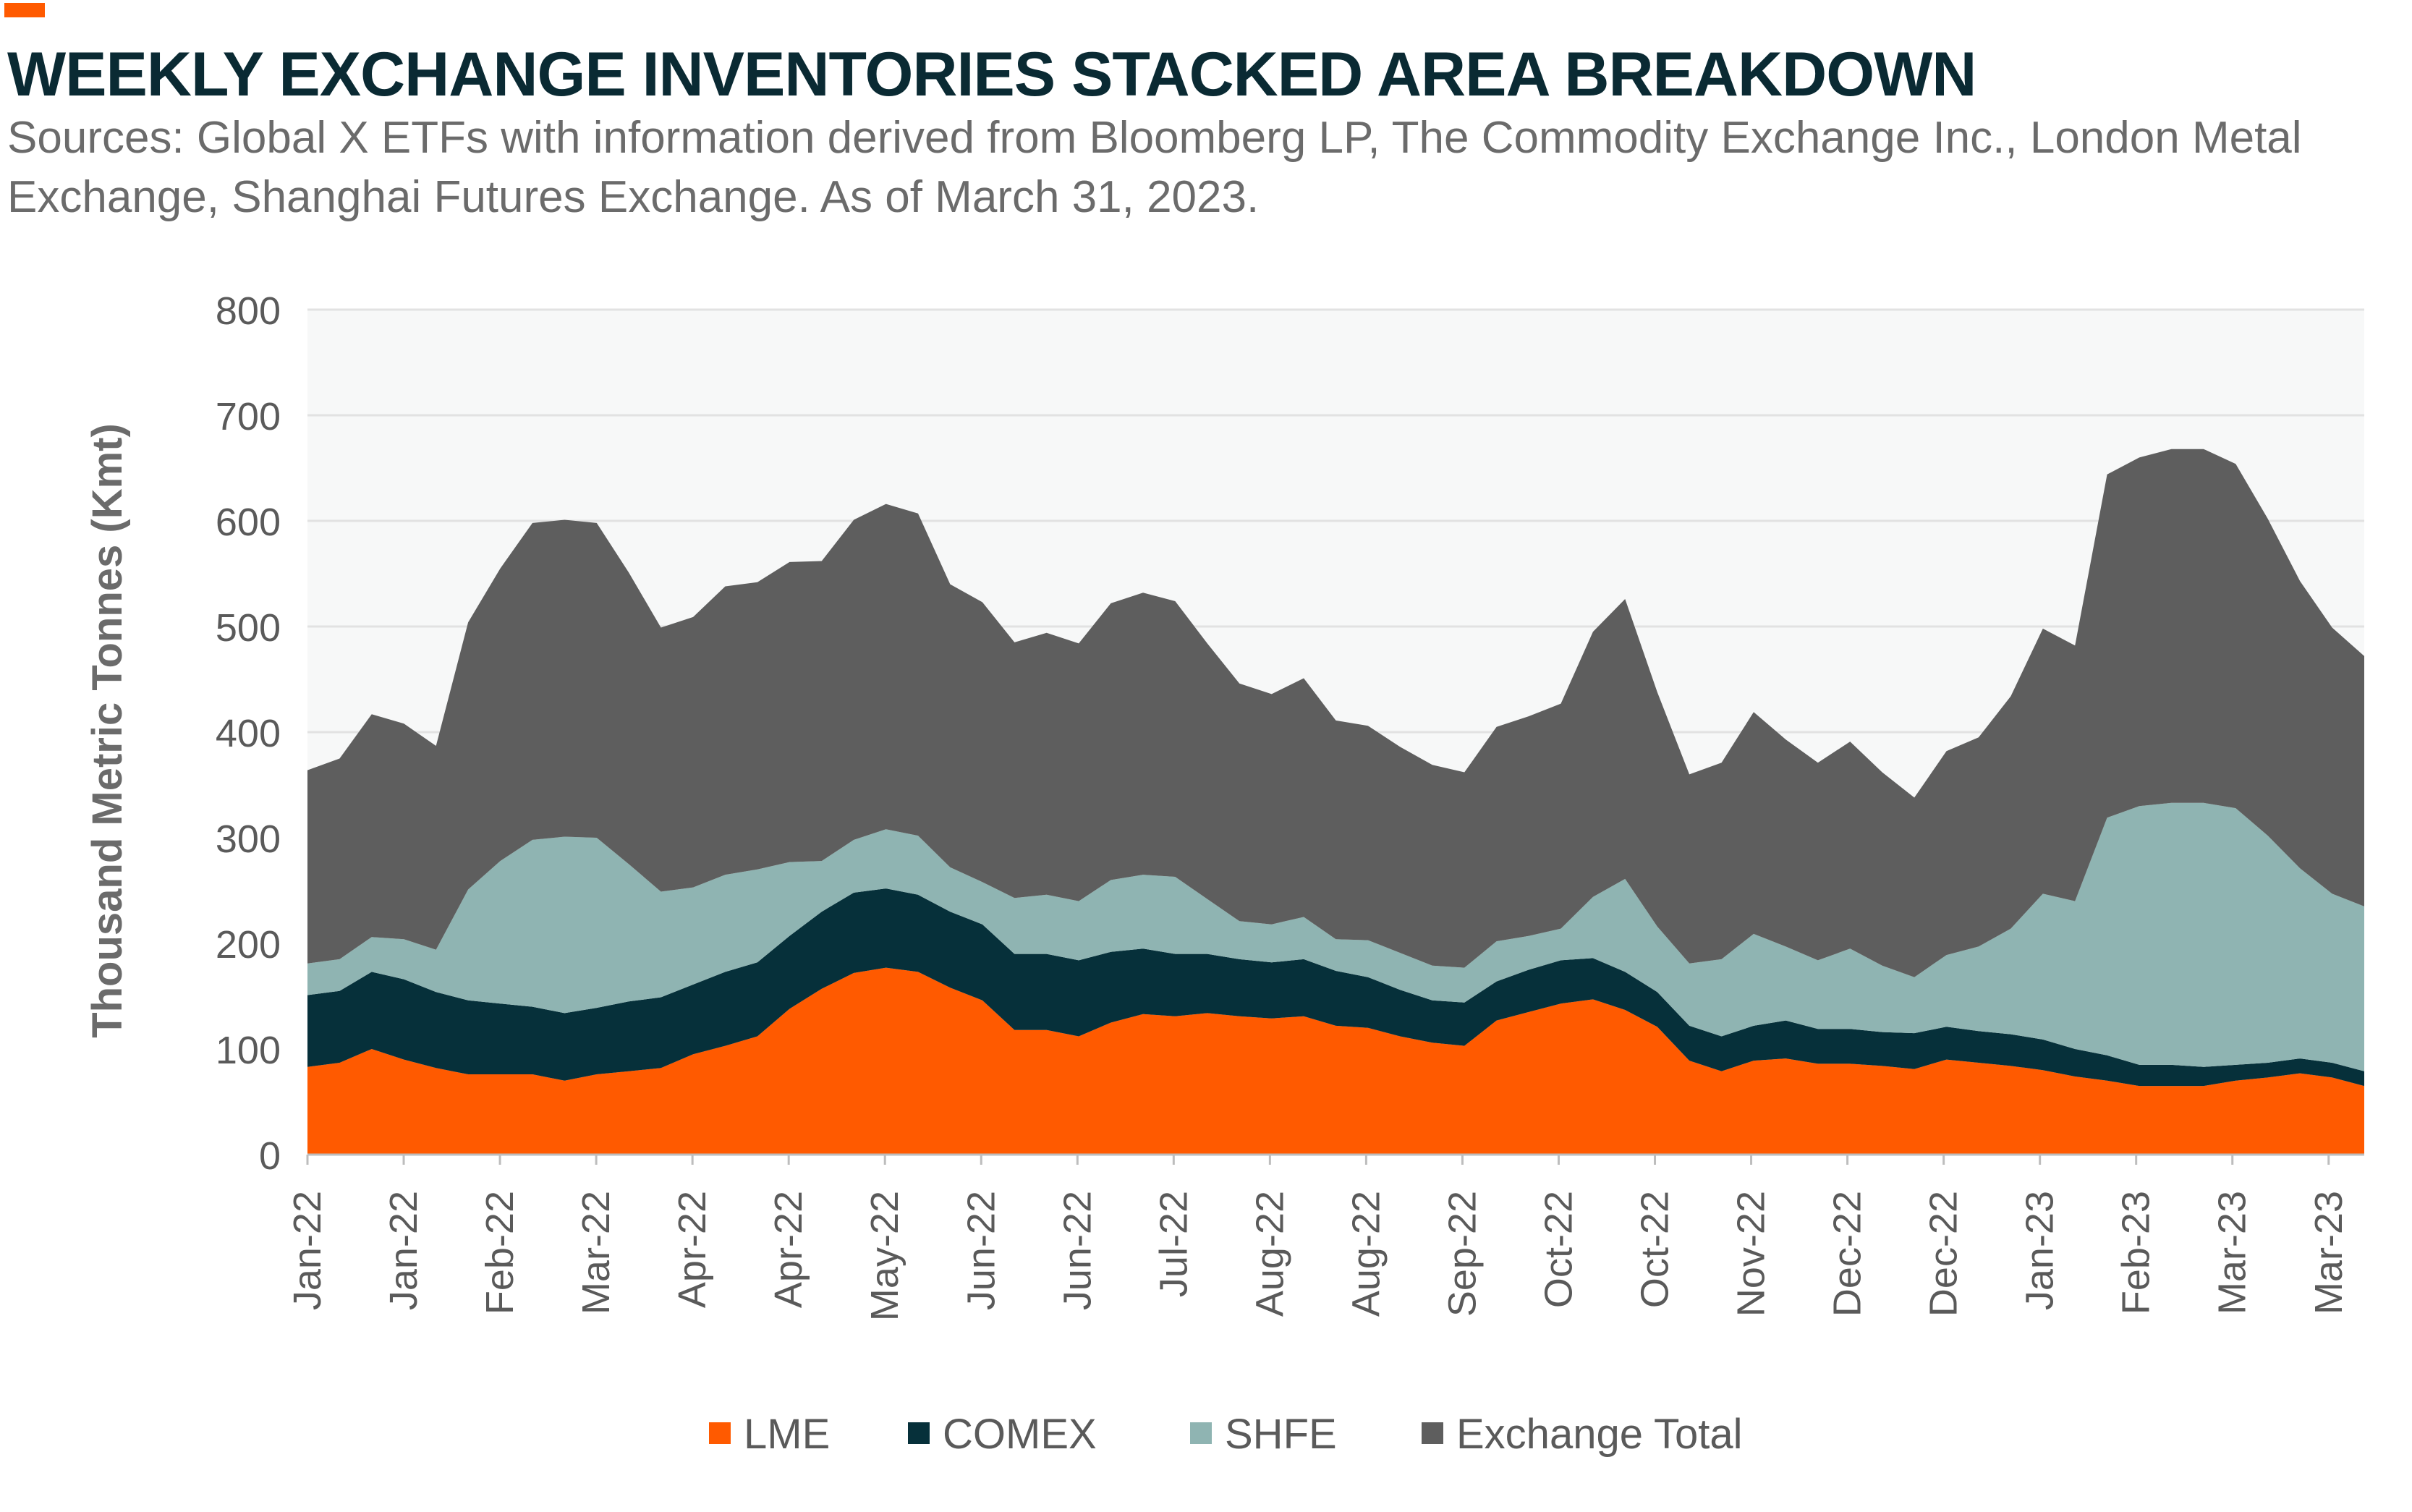 The height and width of the screenshot is (1512, 2412). I want to click on y-tick-label: 600, so click(248, 522).